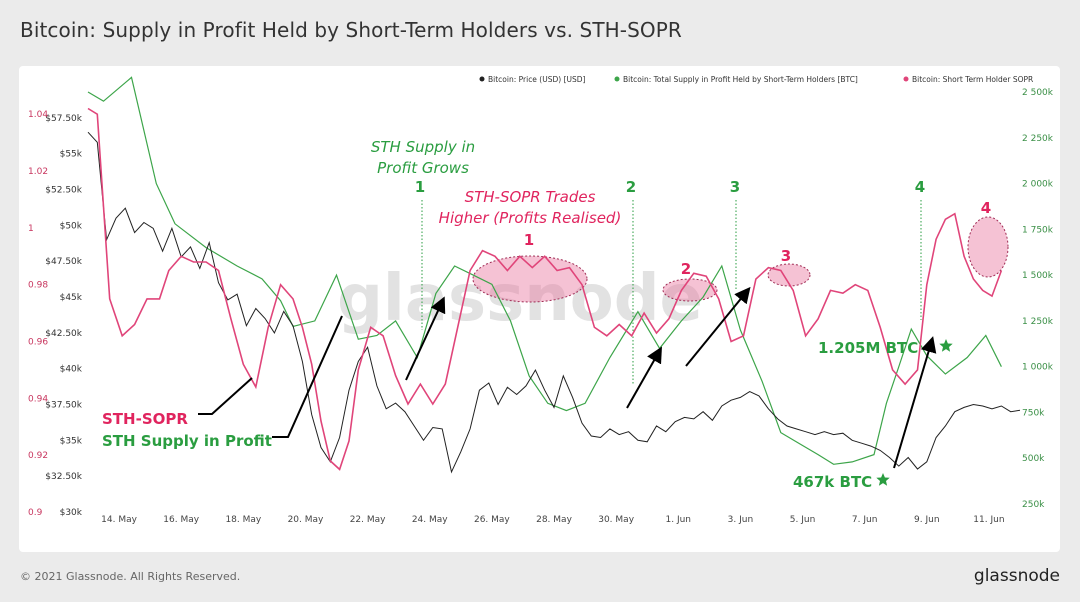  What do you see at coordinates (187, 441) in the screenshot?
I see `label-sth-supply: STH Supply in Profit` at bounding box center [187, 441].